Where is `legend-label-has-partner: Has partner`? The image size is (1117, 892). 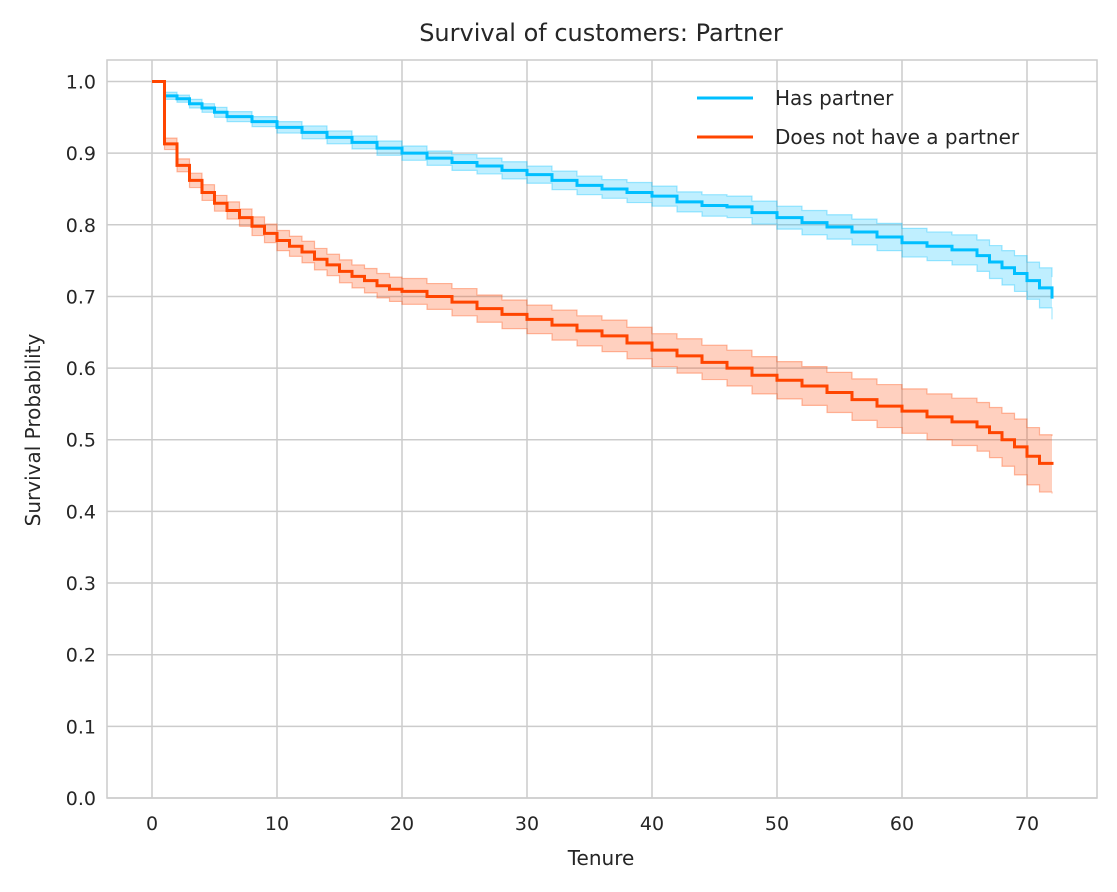 legend-label-has-partner: Has partner is located at coordinates (834, 98).